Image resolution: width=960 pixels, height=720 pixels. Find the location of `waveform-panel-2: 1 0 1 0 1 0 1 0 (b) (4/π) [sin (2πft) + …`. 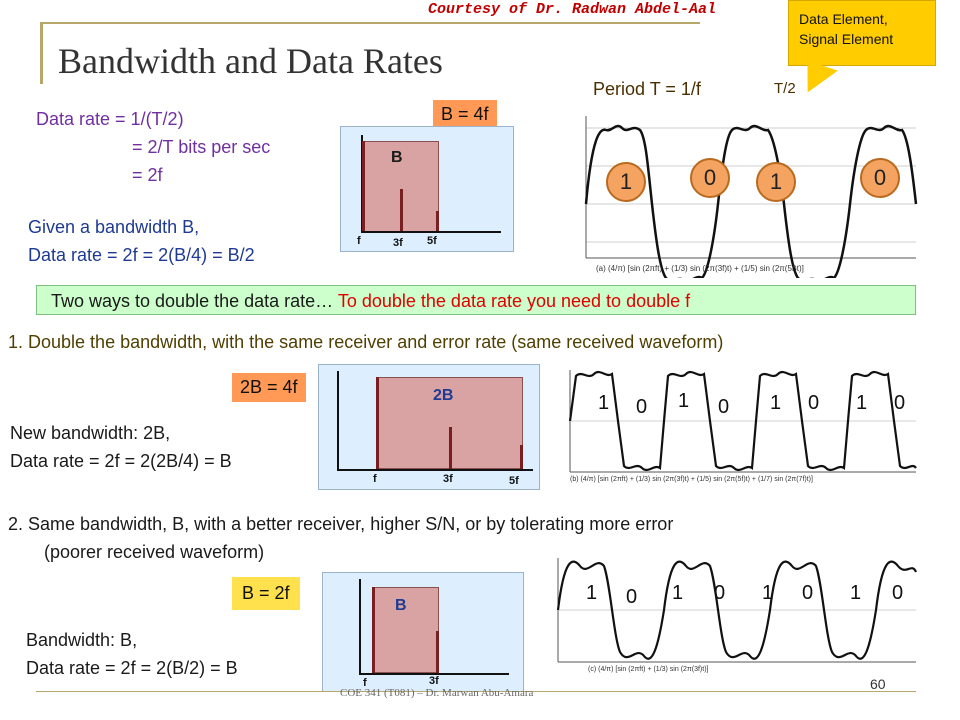

waveform-panel-2: 1 0 1 0 1 0 1 0 (b) (4/π) [sin (2πft) + … is located at coordinates (740, 425).